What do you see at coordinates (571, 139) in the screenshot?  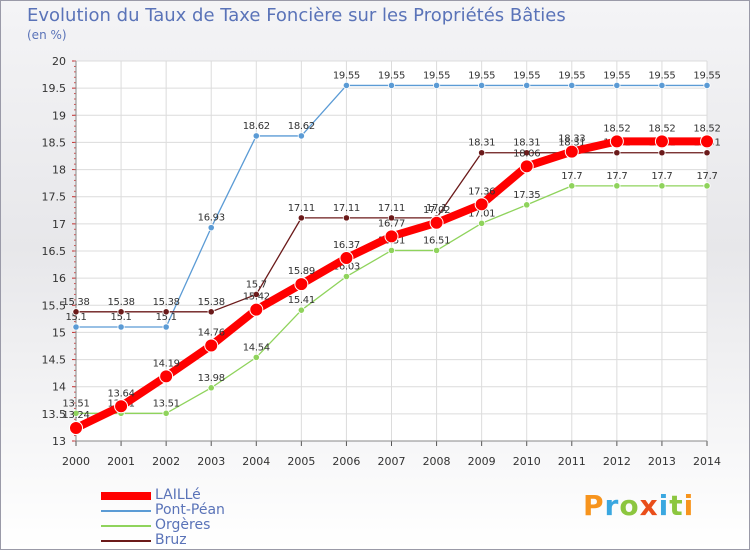 I see `data-label: 18.33` at bounding box center [571, 139].